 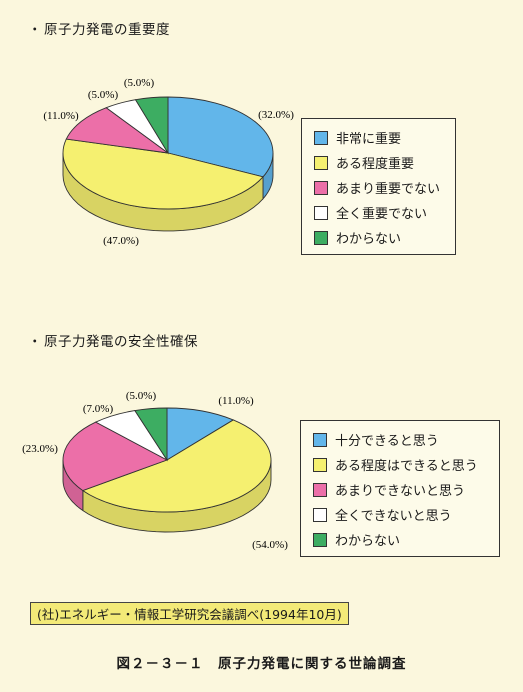 What do you see at coordinates (270, 545) in the screenshot?
I see `chart2-value-label-1: (54.0%)` at bounding box center [270, 545].